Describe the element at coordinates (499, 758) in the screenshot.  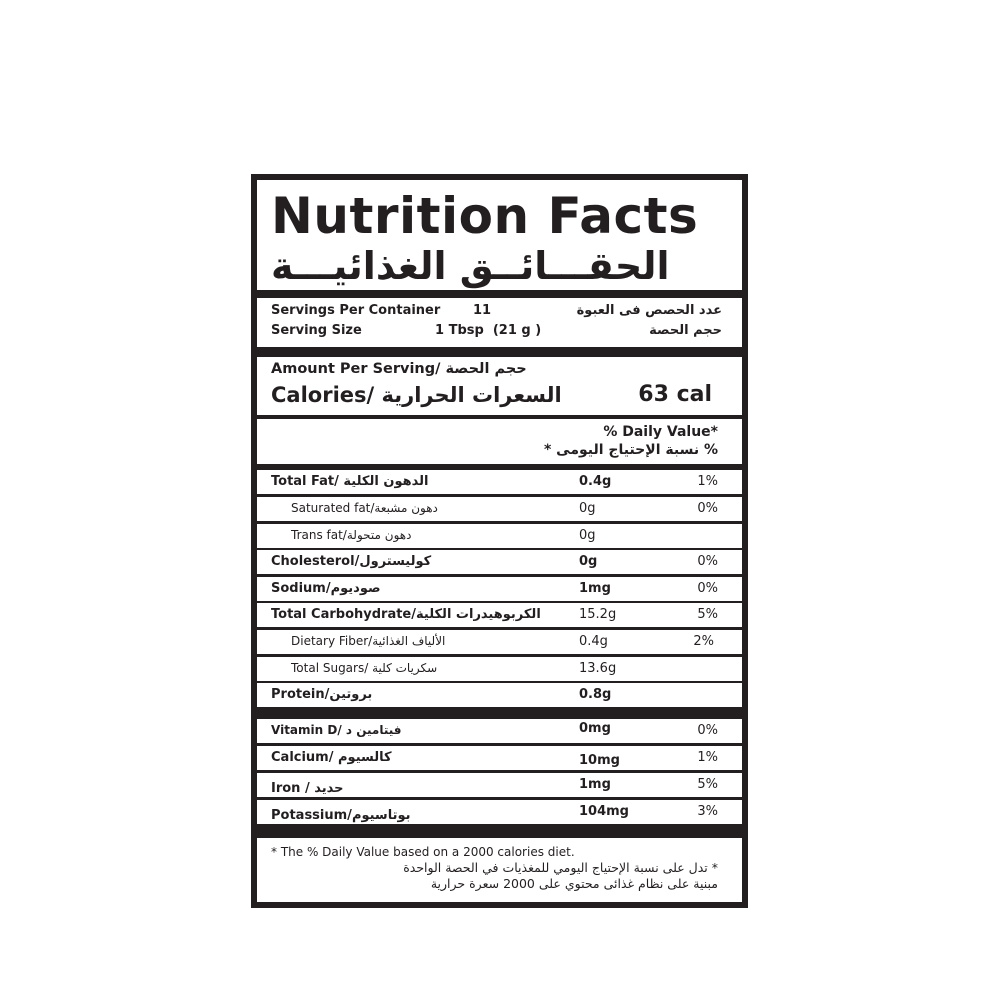
I see `mineral-row-calcium: Calcium/ كالسيوم 10mg 1%` at that location.